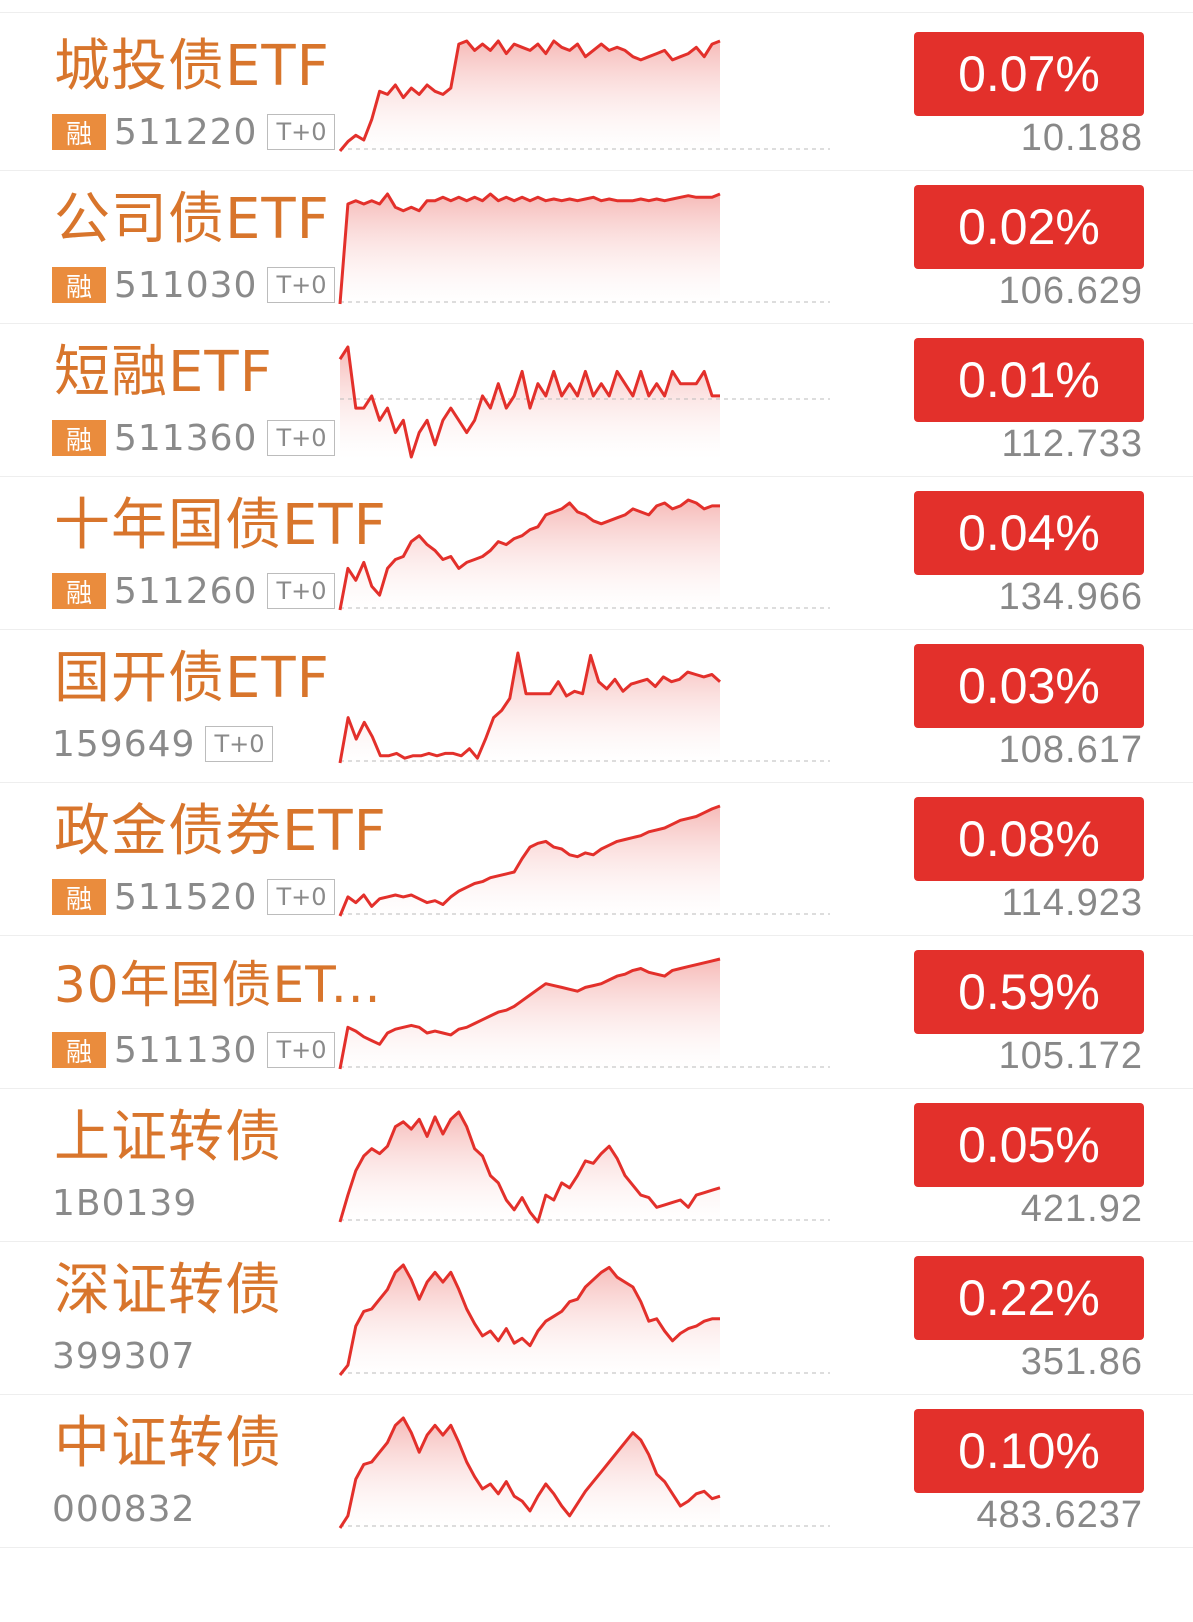 This screenshot has width=1193, height=1622. I want to click on last-price: 134.966, so click(1070, 597).